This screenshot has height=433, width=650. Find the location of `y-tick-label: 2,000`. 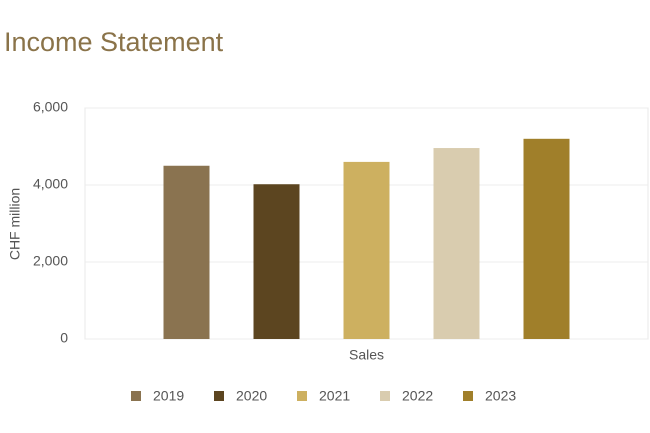

y-tick-label: 2,000 is located at coordinates (50, 261).